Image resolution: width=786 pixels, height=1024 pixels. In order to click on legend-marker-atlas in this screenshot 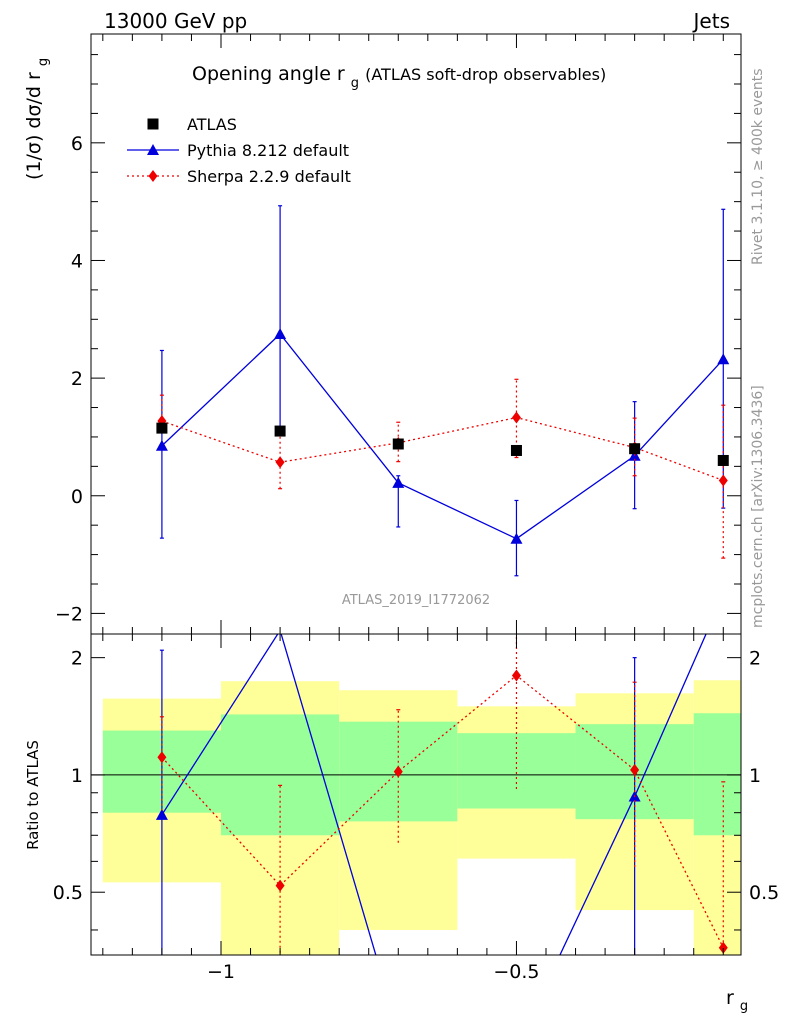, I will do `click(153, 124)`.